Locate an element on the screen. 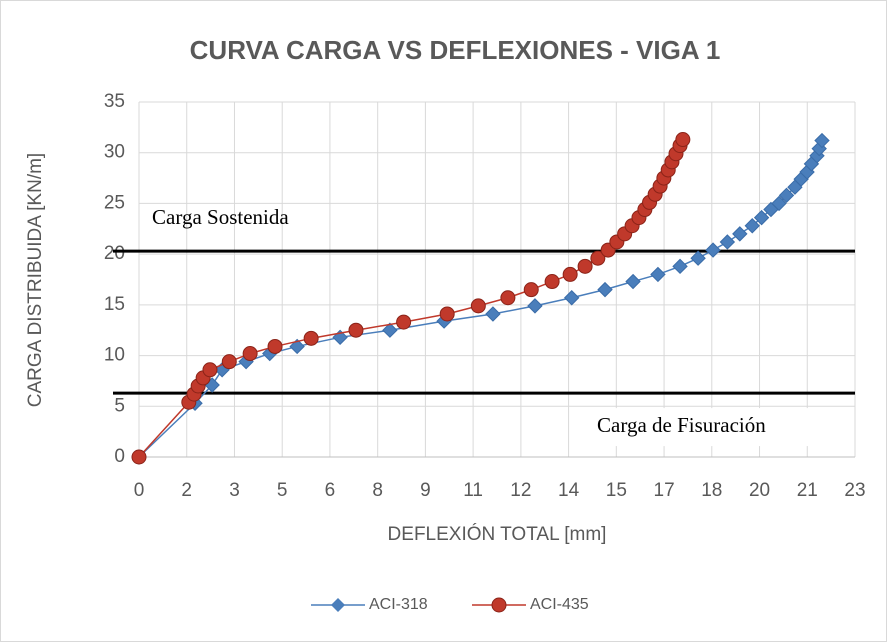 The height and width of the screenshot is (642, 887). x-tick-label: 8 is located at coordinates (377, 490).